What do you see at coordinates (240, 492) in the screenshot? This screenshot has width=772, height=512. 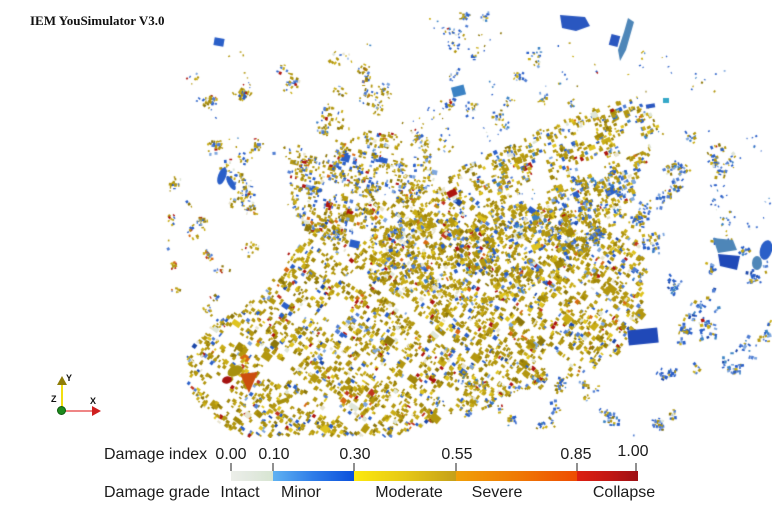 I see `damage-grade-value: Intact` at bounding box center [240, 492].